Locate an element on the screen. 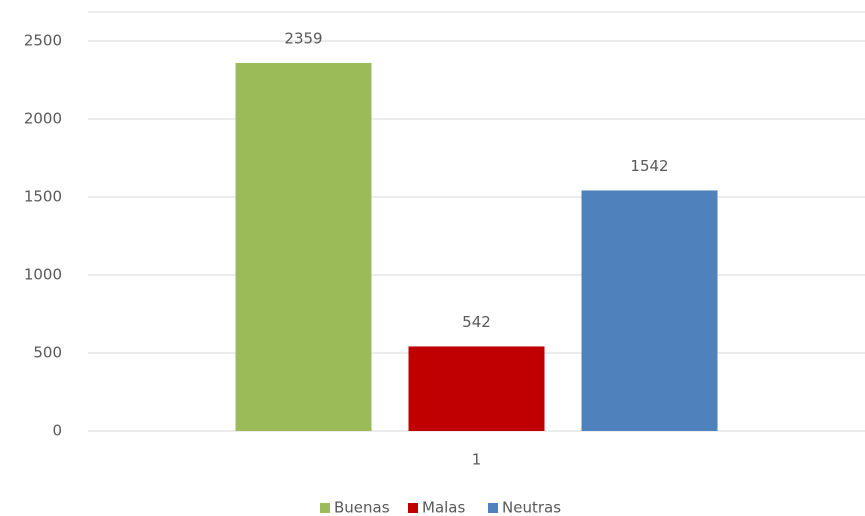 This screenshot has height=516, width=865. data-label: 2359 is located at coordinates (303, 38).